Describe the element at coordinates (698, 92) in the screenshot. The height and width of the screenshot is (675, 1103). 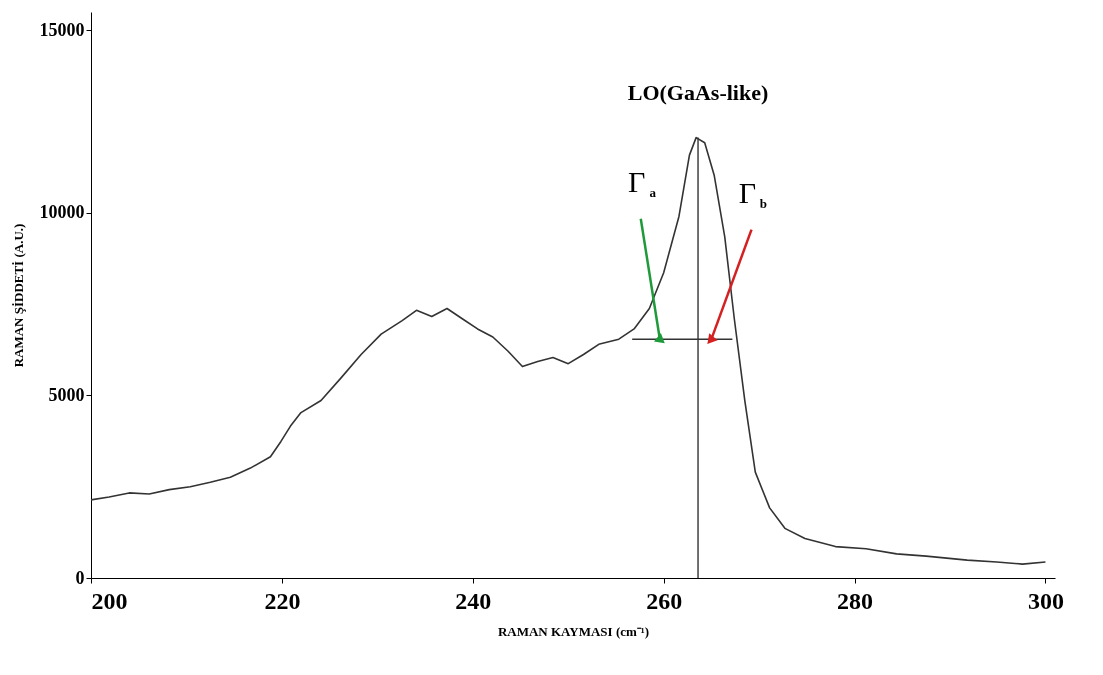
I see `annotation: LO(GaAs-like)` at that location.